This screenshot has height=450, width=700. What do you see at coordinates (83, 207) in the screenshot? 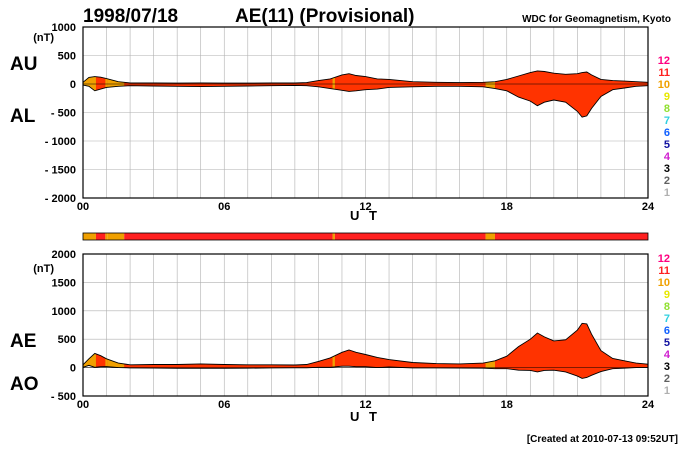
I see `au-al-x-tick-label: 00` at bounding box center [83, 207].